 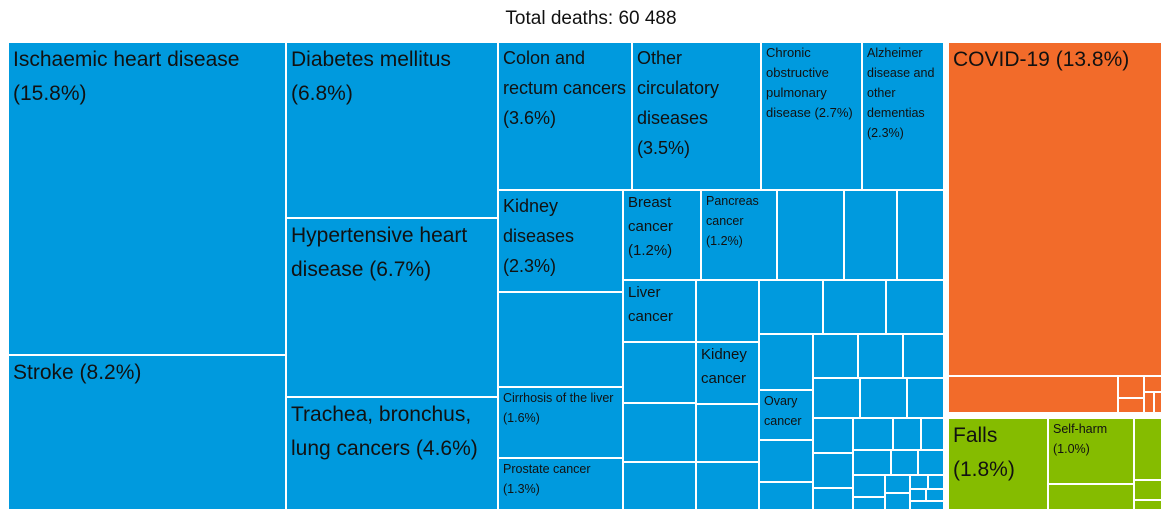 What do you see at coordinates (392, 130) in the screenshot?
I see `tile: Diabetes mellitus (6.8%)` at bounding box center [392, 130].